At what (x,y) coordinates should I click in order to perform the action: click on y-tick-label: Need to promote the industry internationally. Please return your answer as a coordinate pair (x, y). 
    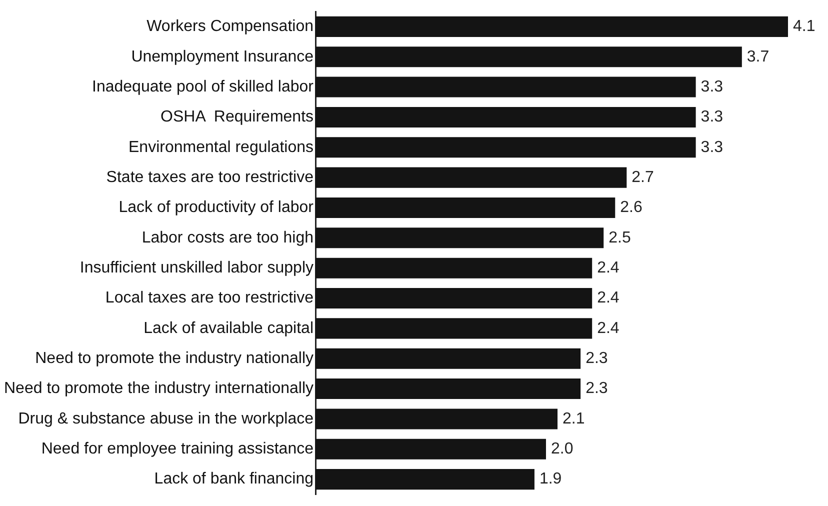
    Looking at the image, I should click on (159, 389).